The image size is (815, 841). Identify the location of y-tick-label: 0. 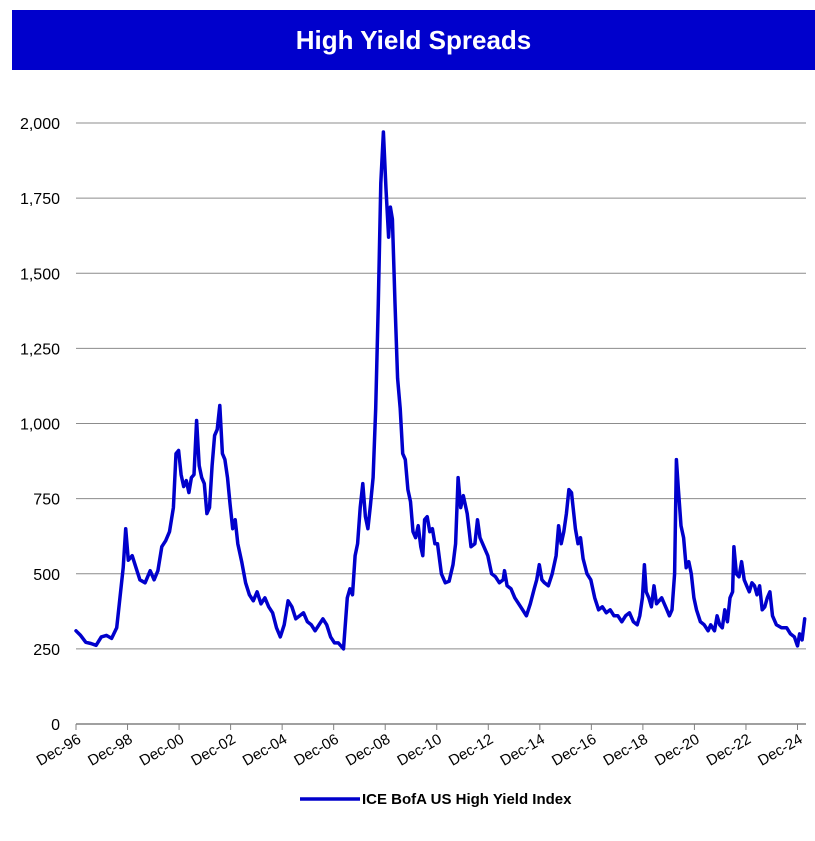
(55, 725).